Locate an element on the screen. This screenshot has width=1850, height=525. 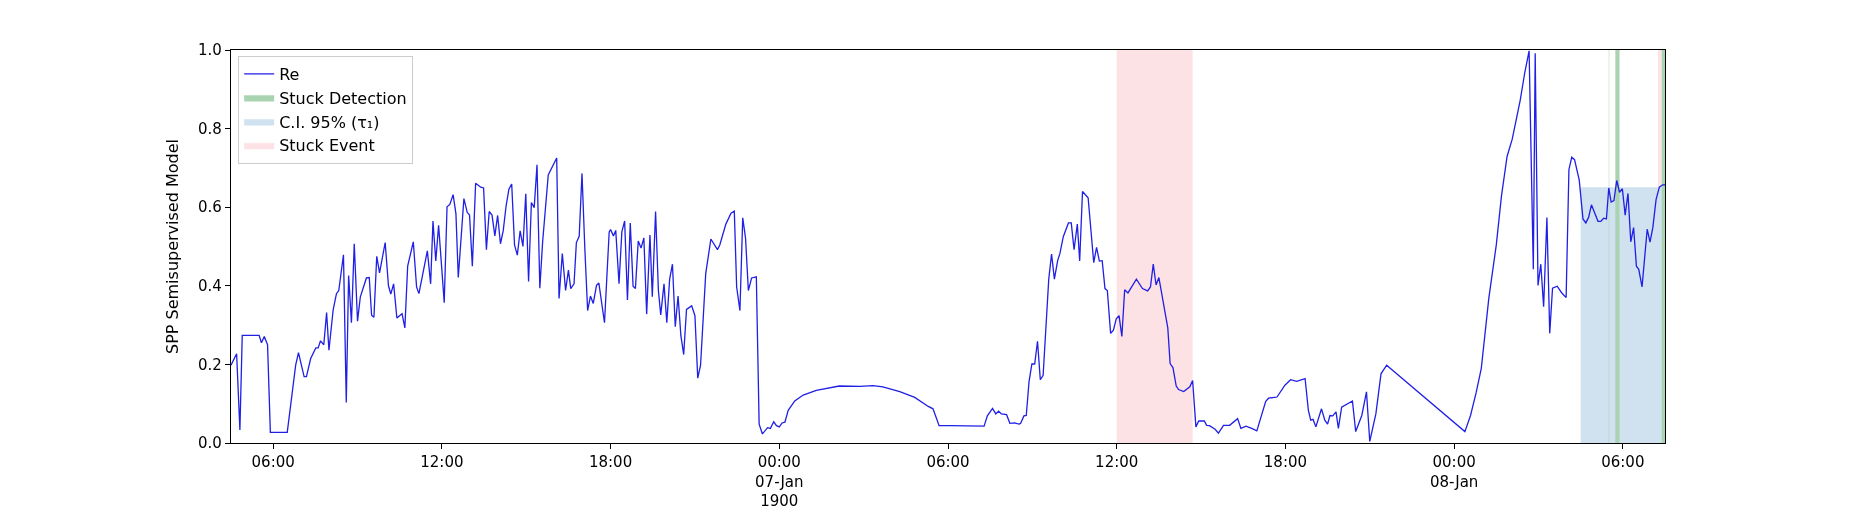
y-tick-label: 0.8 is located at coordinates (210, 128).